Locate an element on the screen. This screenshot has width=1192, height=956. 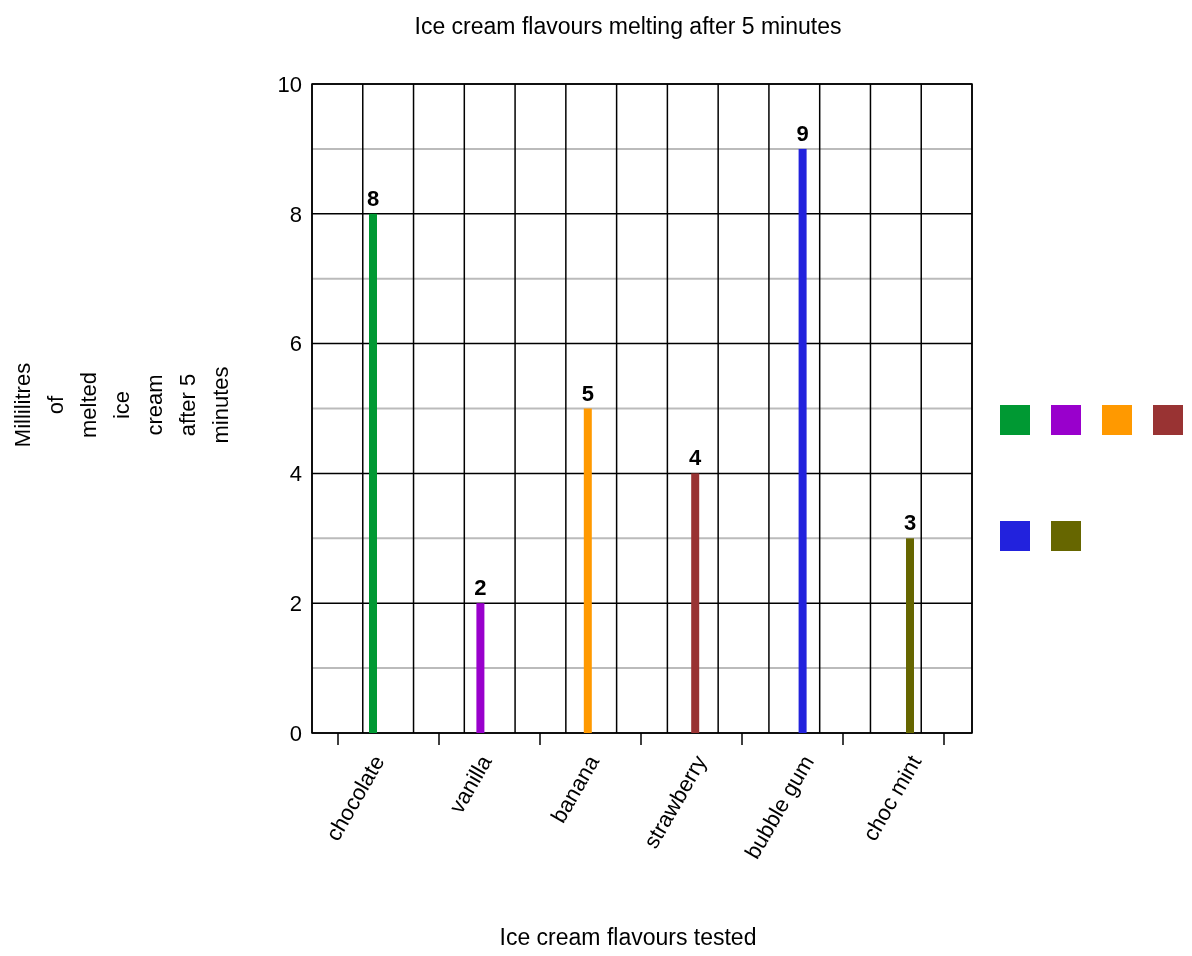
data-label: 8 is located at coordinates (373, 198).